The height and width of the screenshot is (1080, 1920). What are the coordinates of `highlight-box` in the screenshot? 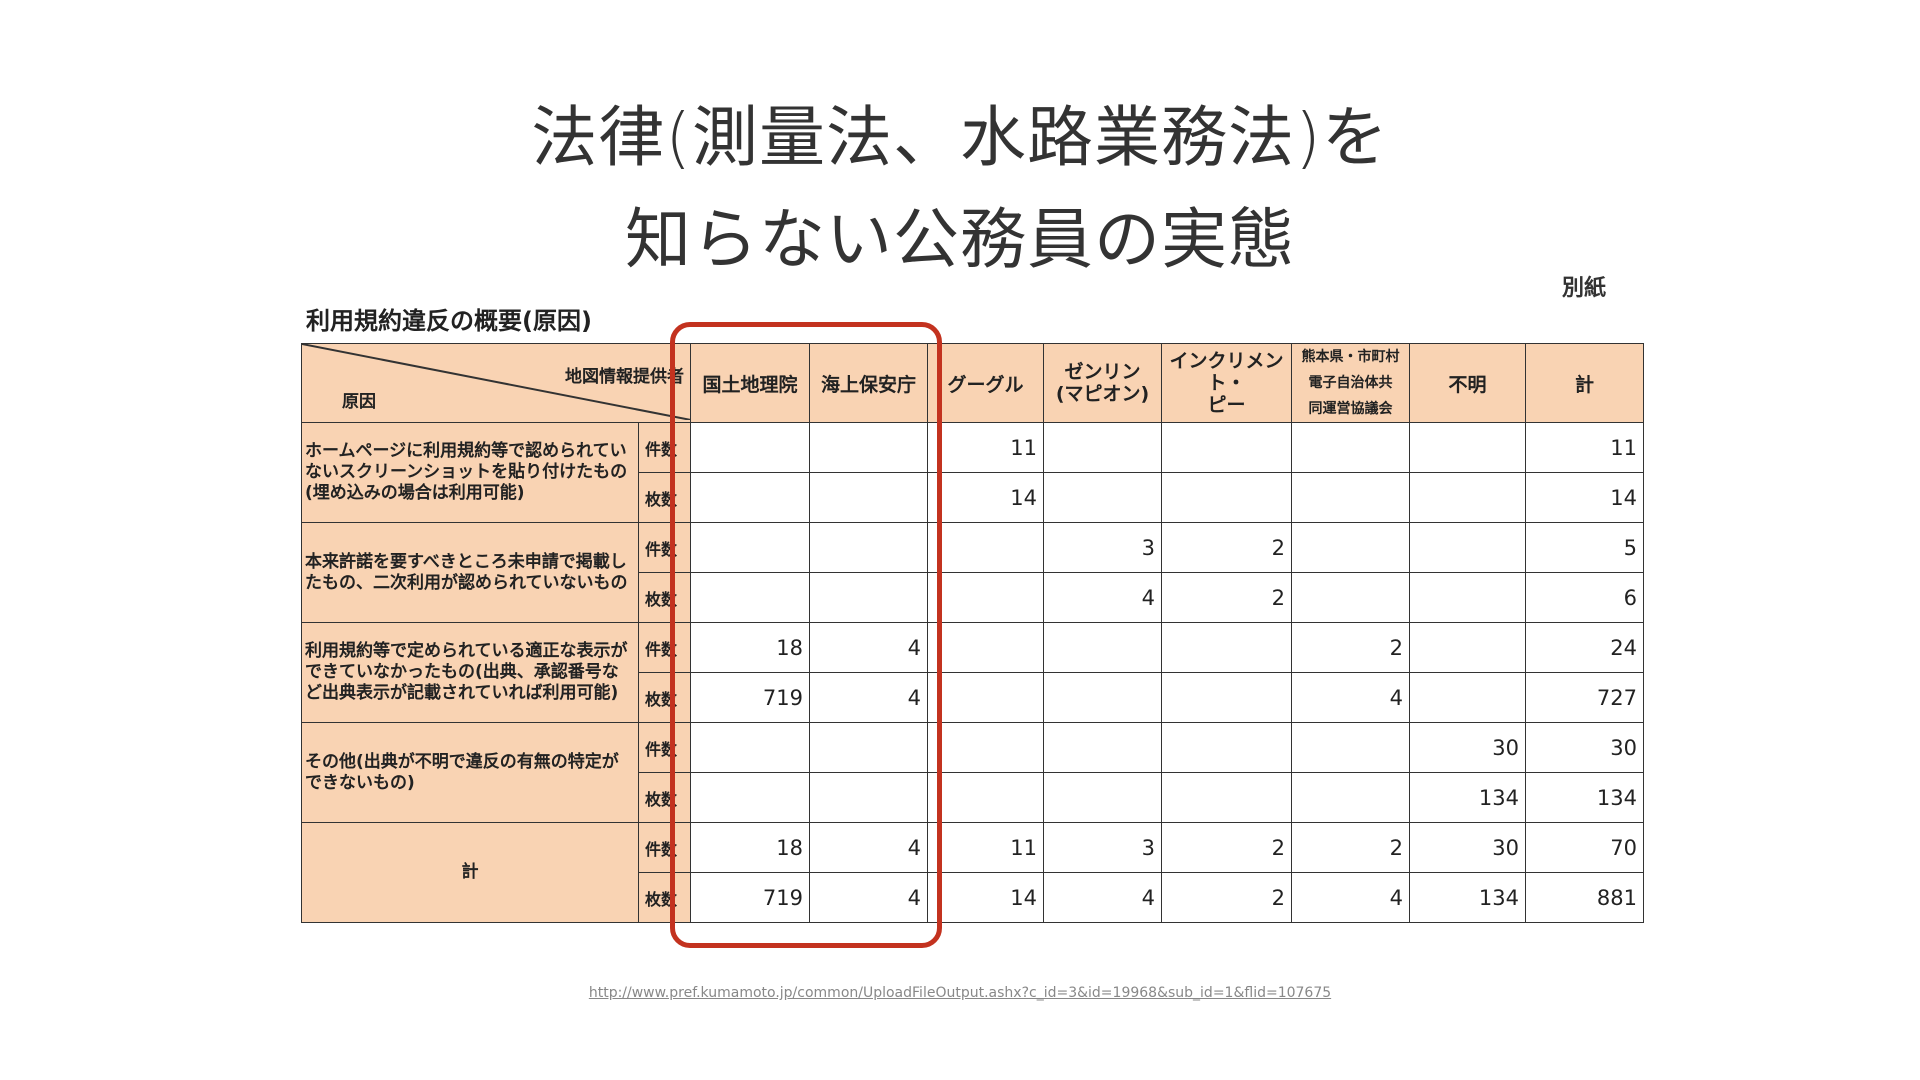 It's located at (806, 635).